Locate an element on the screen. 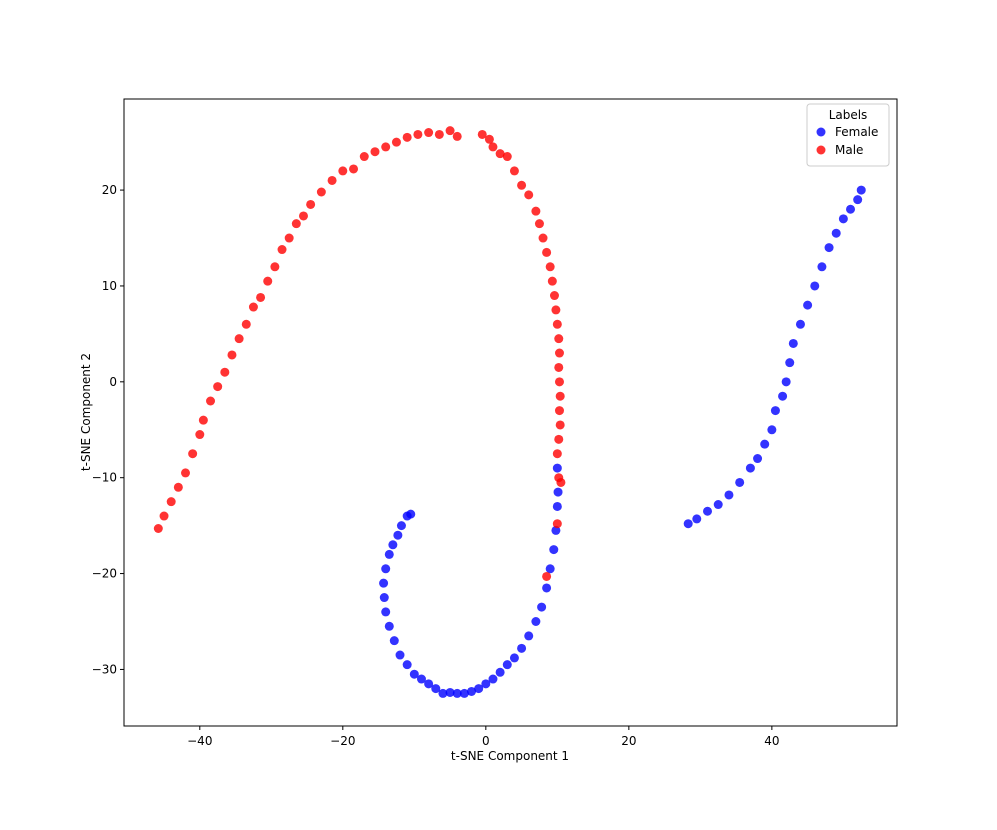 The image size is (997, 830). y-tick-label: −10 is located at coordinates (104, 478).